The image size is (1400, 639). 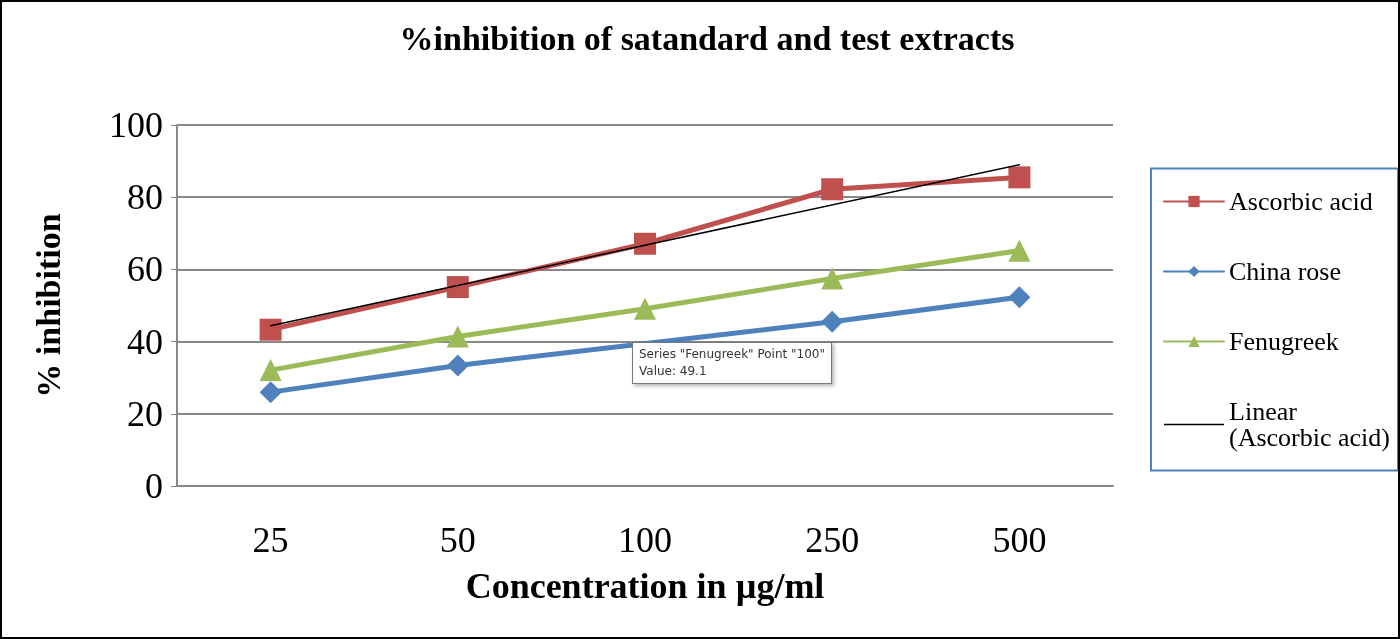 What do you see at coordinates (145, 413) in the screenshot?
I see `y-tick-label: 20` at bounding box center [145, 413].